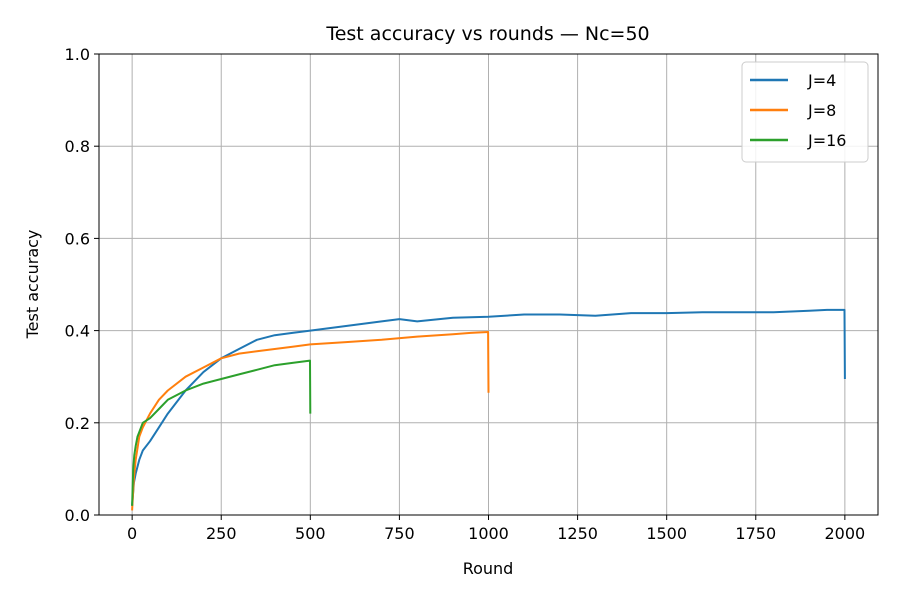  Describe the element at coordinates (577, 533) in the screenshot. I see `x-tick-label: 1250` at that location.